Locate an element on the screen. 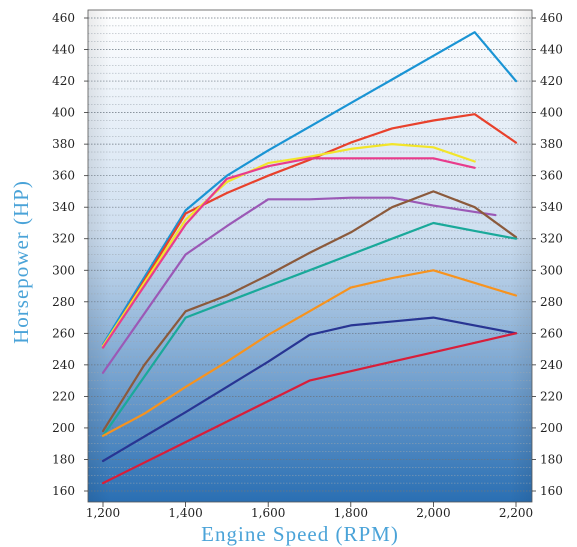 This screenshot has height=547, width=577. x-tick-label: 2,200 is located at coordinates (516, 513).